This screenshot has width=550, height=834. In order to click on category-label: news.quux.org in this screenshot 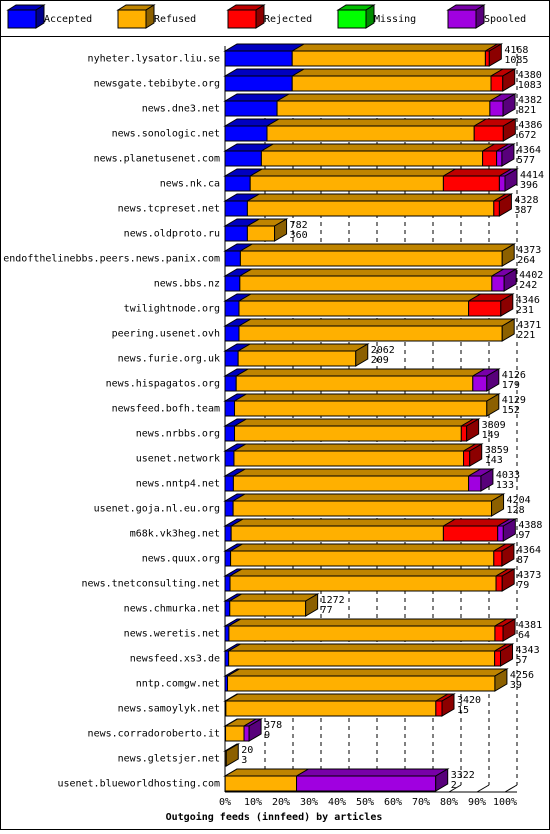, I will do `click(181, 559)`.